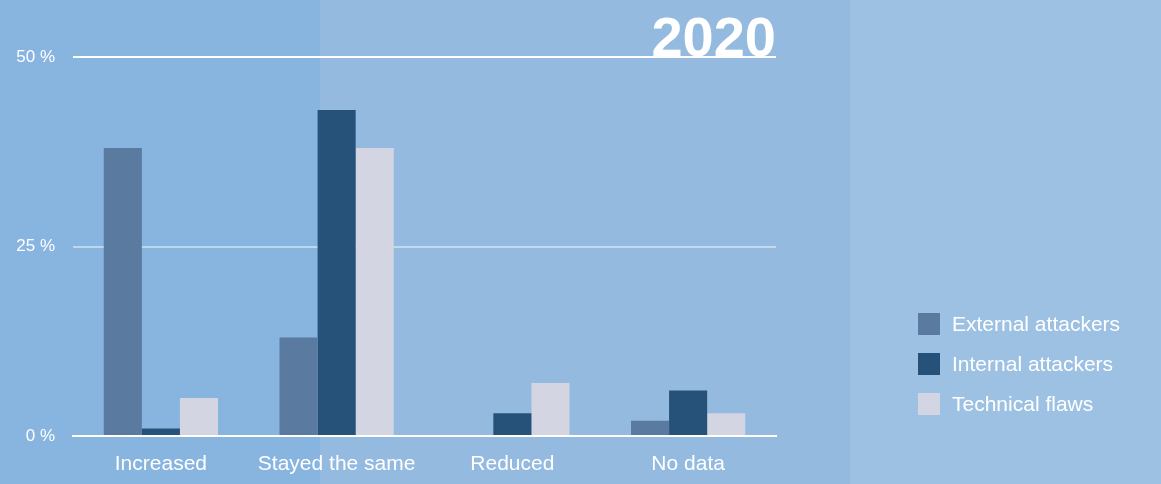  Describe the element at coordinates (1023, 404) in the screenshot. I see `legend-label: Technical flaws` at that location.